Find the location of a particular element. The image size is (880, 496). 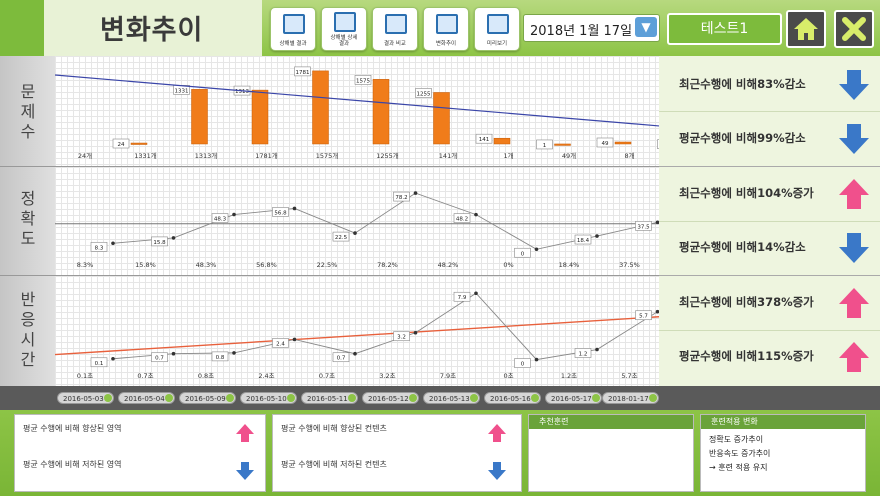

tick-label: 8개 is located at coordinates (629, 155).